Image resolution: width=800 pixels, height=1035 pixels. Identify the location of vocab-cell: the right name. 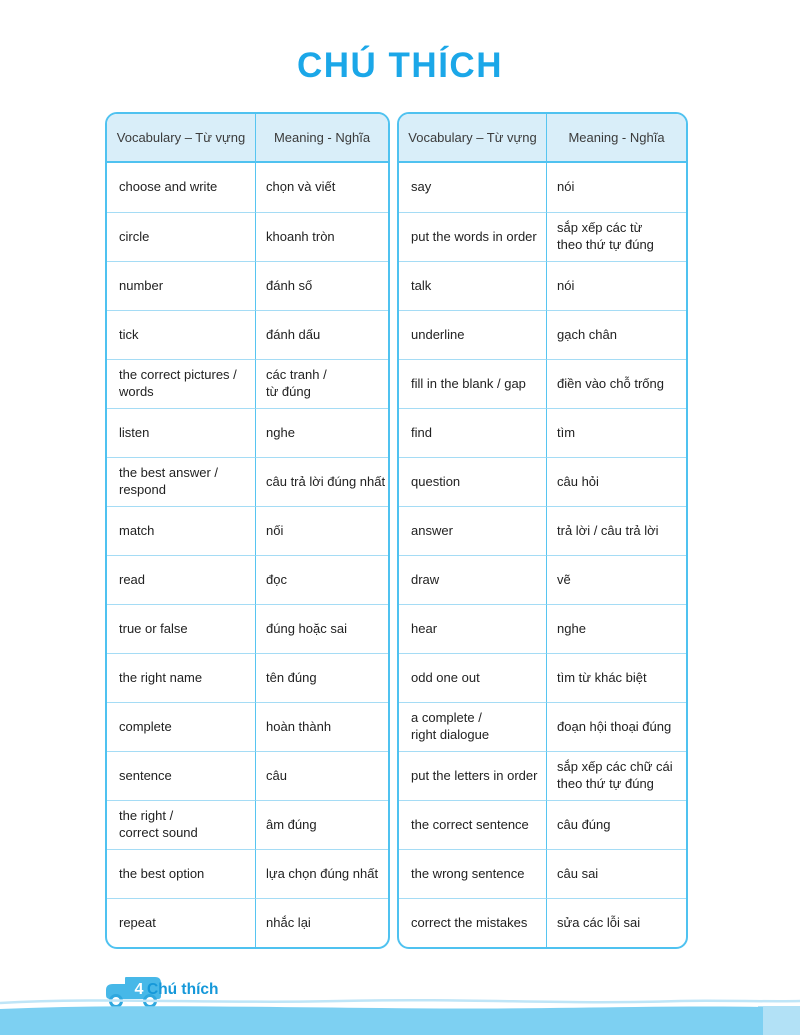
(181, 677).